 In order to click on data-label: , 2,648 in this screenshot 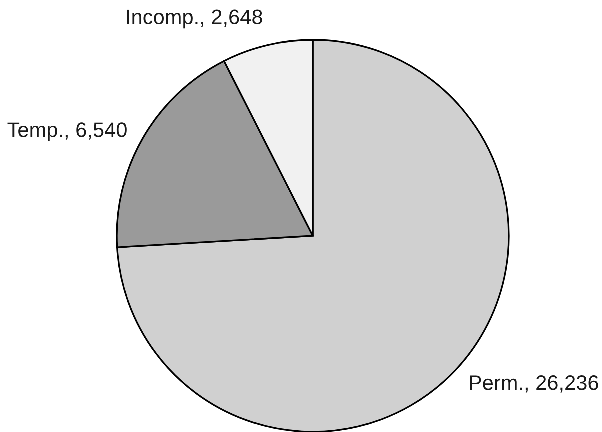, I will do `click(231, 18)`.